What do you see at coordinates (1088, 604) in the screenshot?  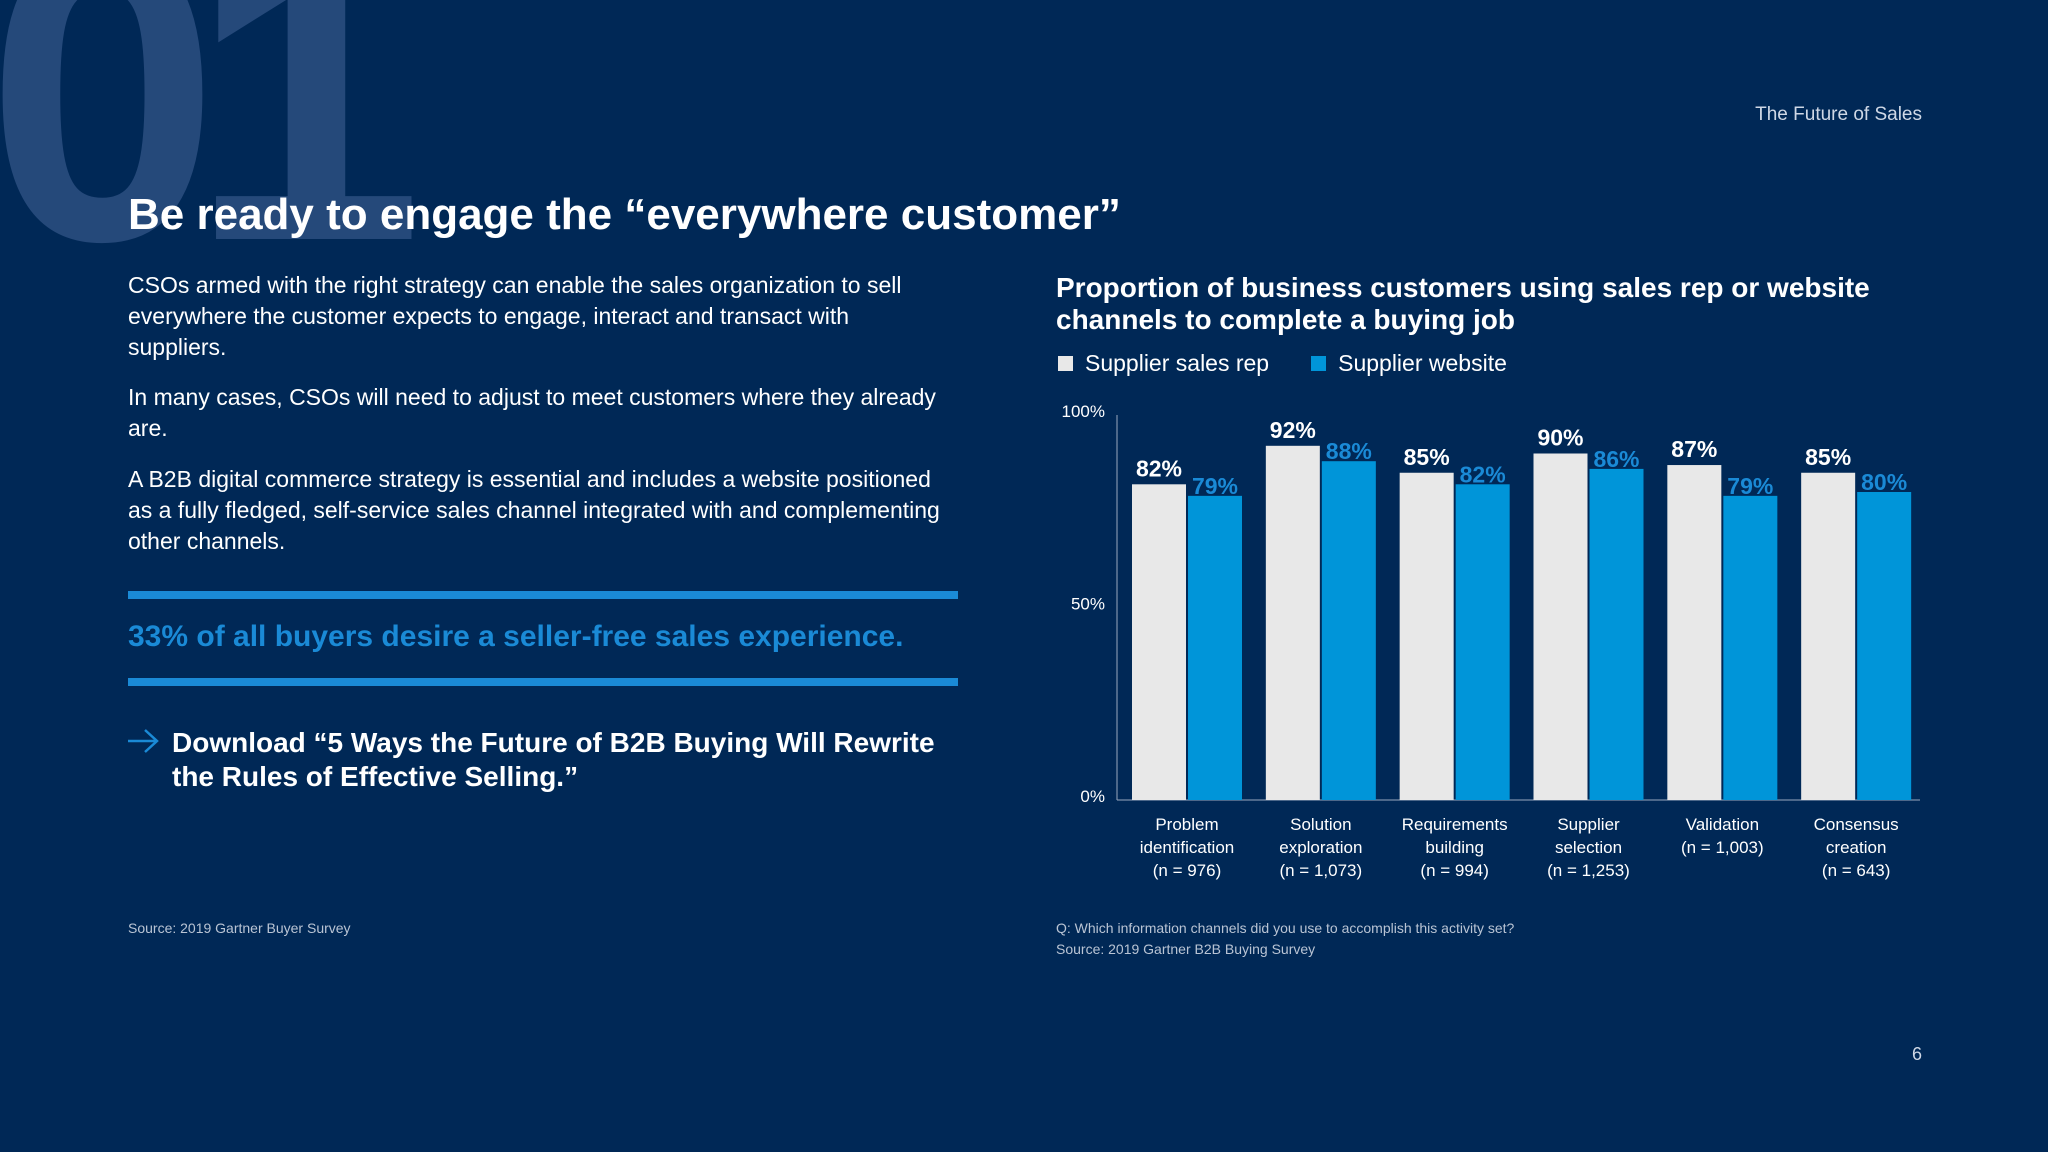 I see `y-tick-label: 50%` at bounding box center [1088, 604].